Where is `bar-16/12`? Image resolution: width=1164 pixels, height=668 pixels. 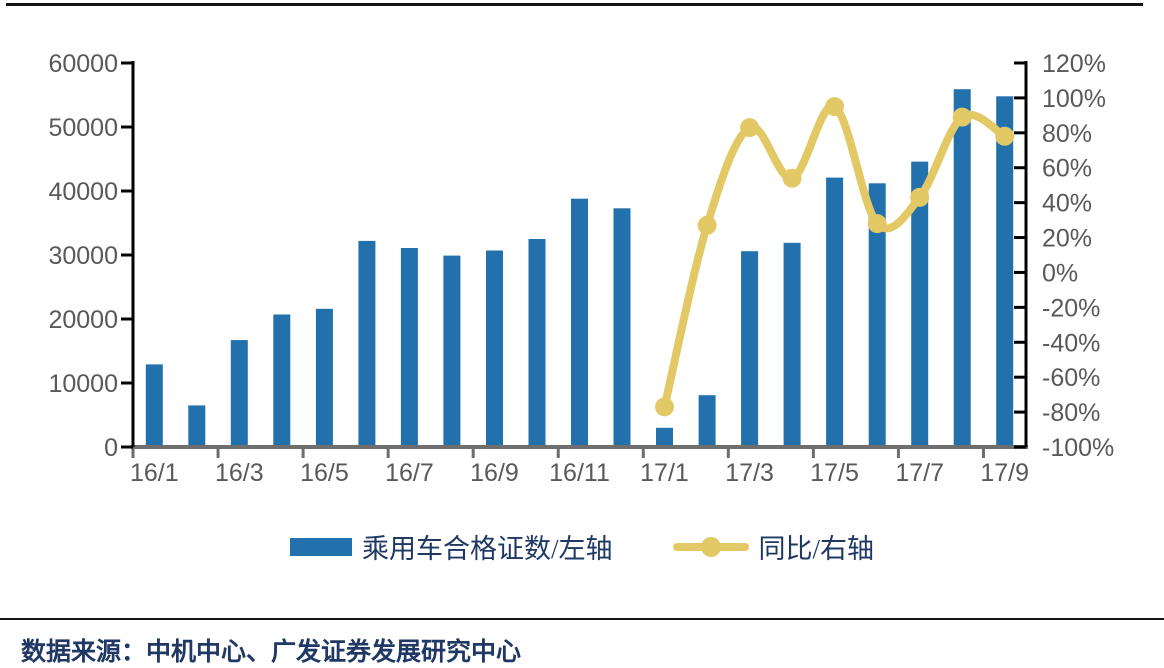
bar-16/12 is located at coordinates (622, 327).